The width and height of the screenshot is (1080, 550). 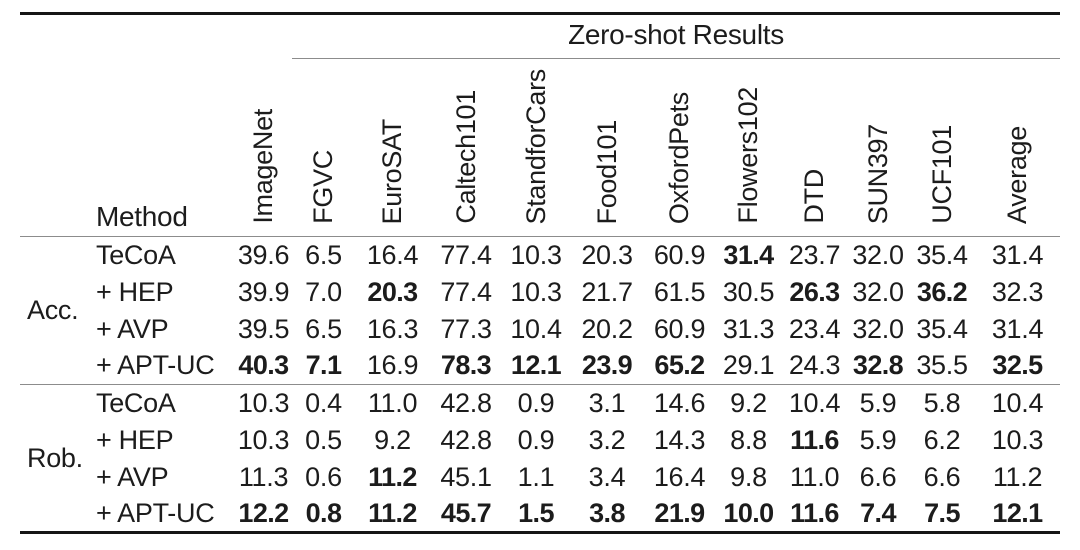 What do you see at coordinates (1017, 254) in the screenshot?
I see `value-cell: 31.4` at bounding box center [1017, 254].